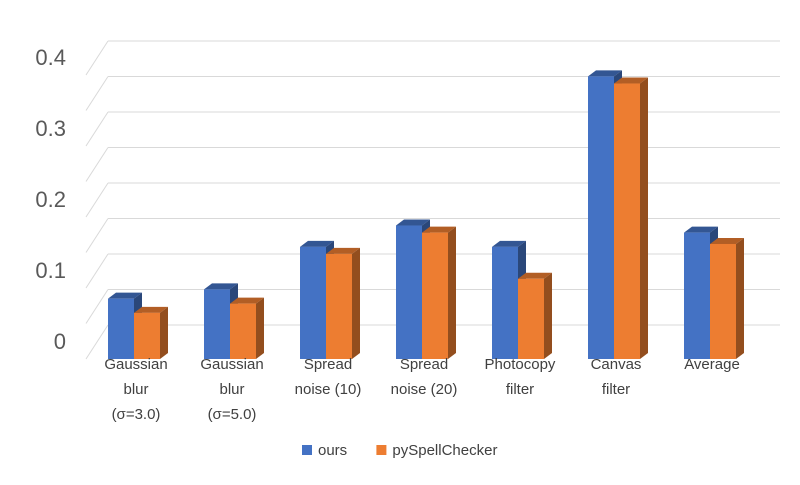 The width and height of the screenshot is (800, 485). What do you see at coordinates (50, 57) in the screenshot?
I see `y-tick-label: 0.4` at bounding box center [50, 57].